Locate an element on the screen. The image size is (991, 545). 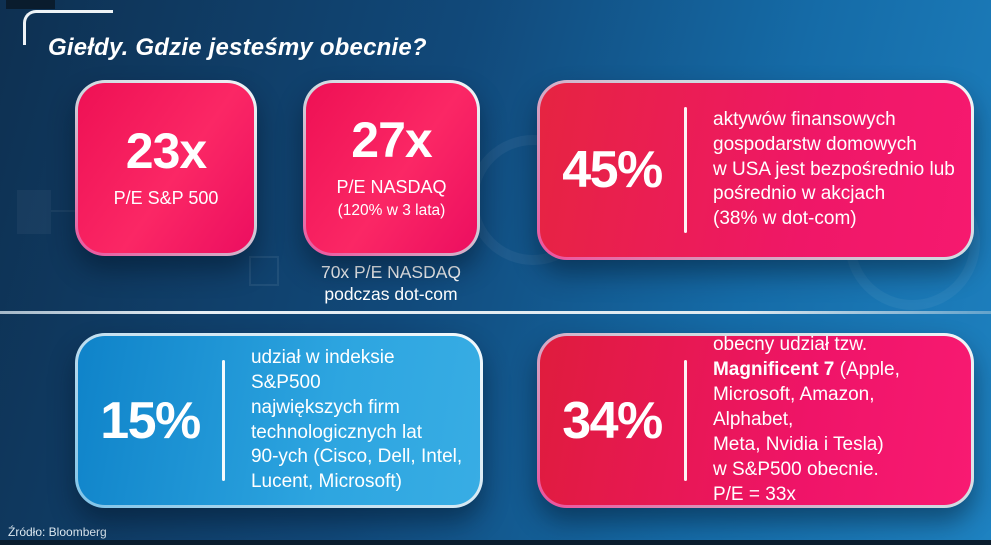
tech-90s-value: 15% is located at coordinates (150, 420).